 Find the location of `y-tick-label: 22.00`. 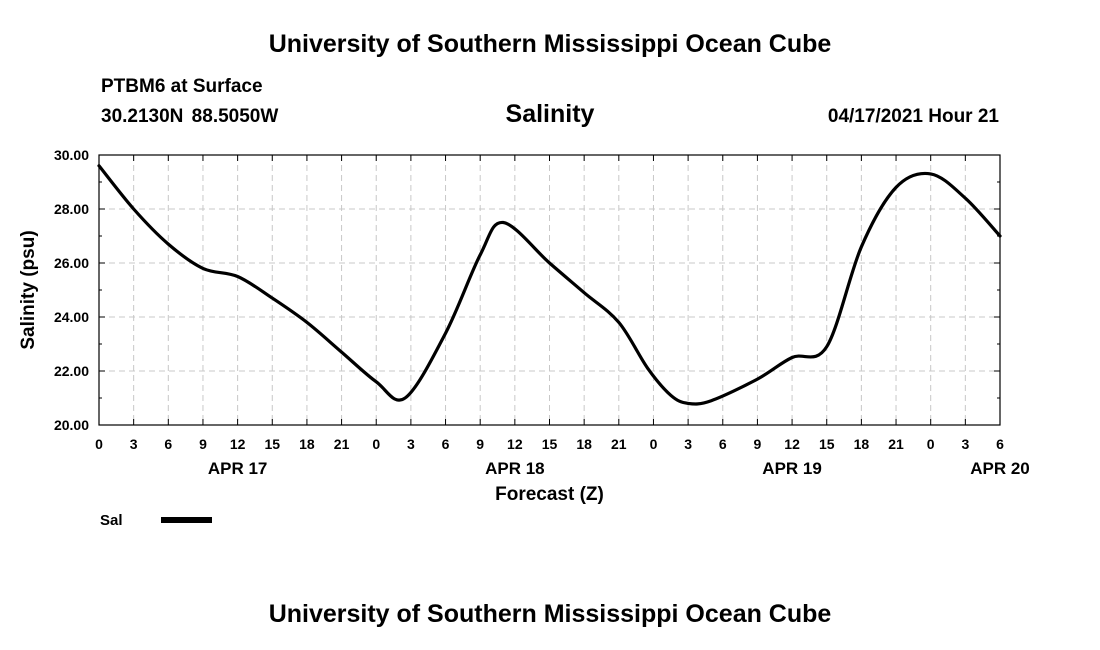

y-tick-label: 22.00 is located at coordinates (71, 371).